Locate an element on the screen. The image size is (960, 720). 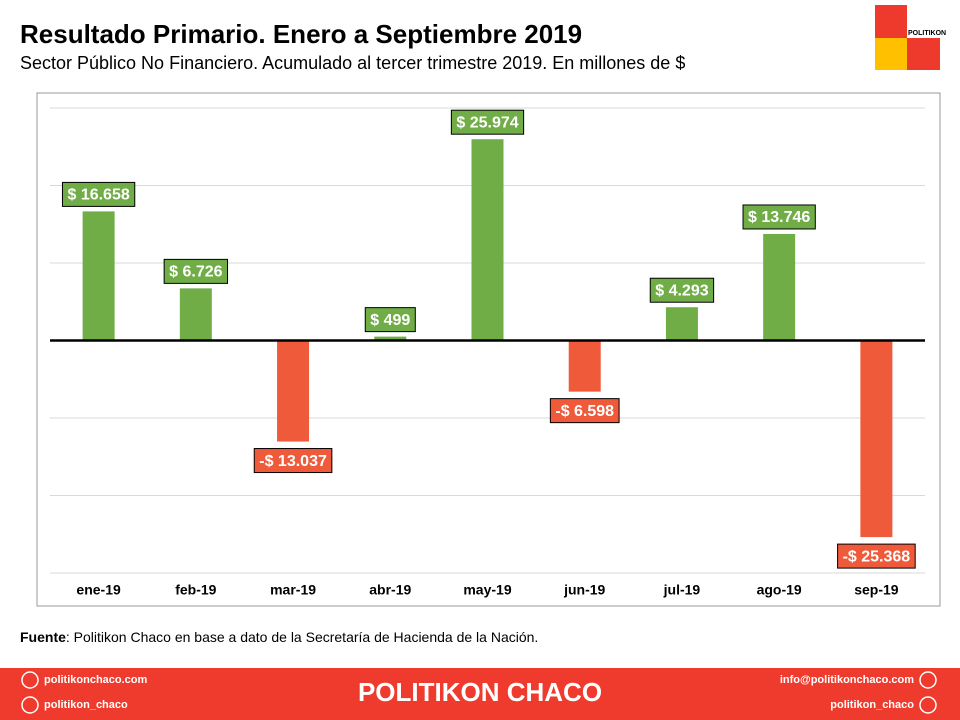
value-label: $ 499 is located at coordinates (390, 320).